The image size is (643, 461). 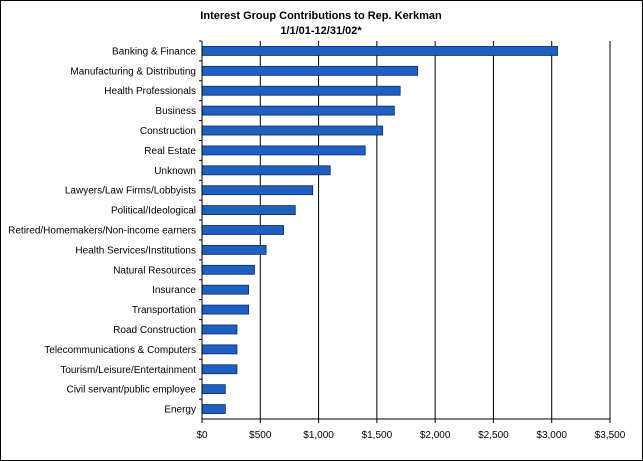 I want to click on x-tick-label-3: $1,500, so click(x=377, y=435).